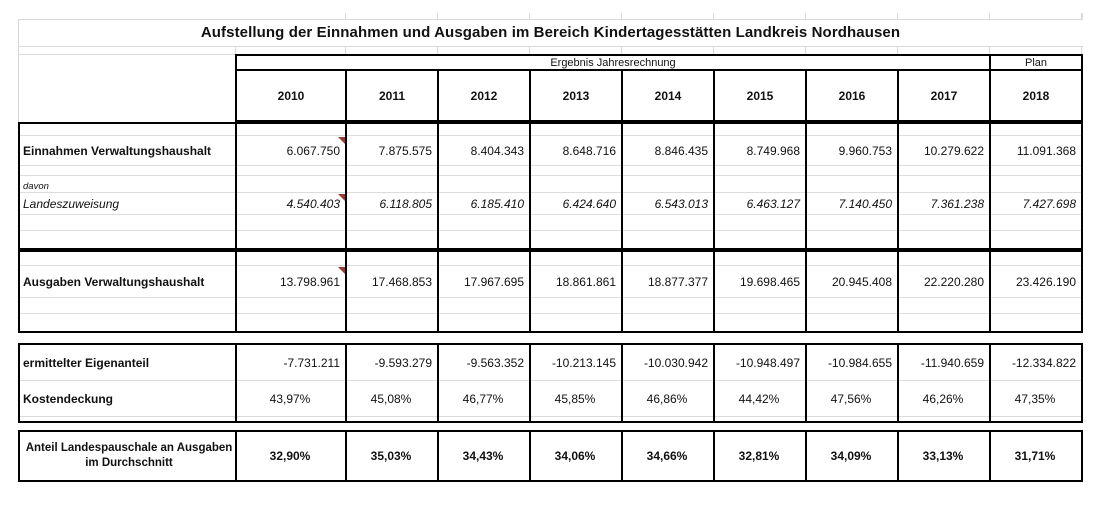 The image size is (1109, 505). Describe the element at coordinates (391, 95) in the screenshot. I see `year-header-2011: 2011` at that location.